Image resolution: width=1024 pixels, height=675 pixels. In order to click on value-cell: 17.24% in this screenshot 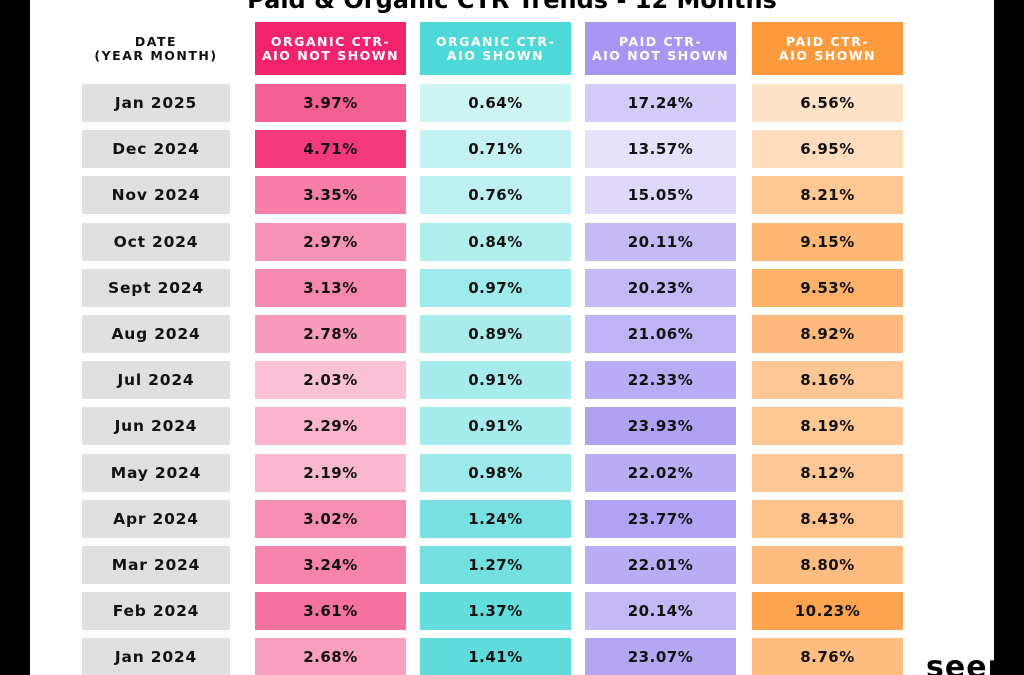, I will do `click(660, 103)`.